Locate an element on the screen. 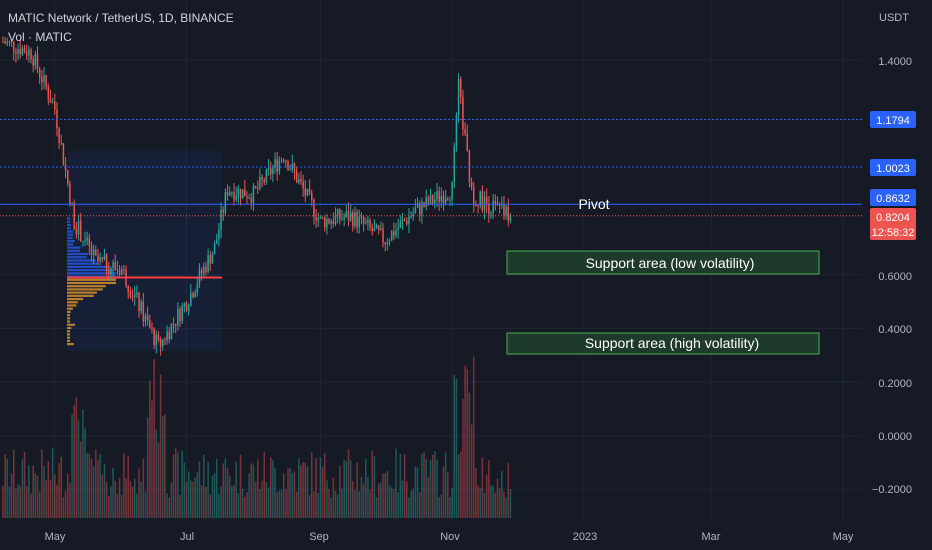 The height and width of the screenshot is (550, 932). currency-label: USDT is located at coordinates (894, 18).